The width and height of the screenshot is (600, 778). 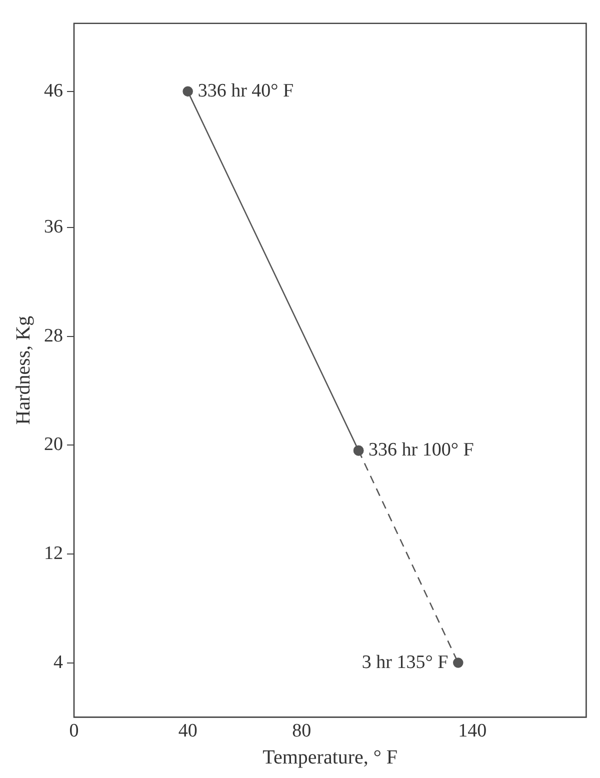 I want to click on x-tick-label: 0, so click(x=74, y=731).